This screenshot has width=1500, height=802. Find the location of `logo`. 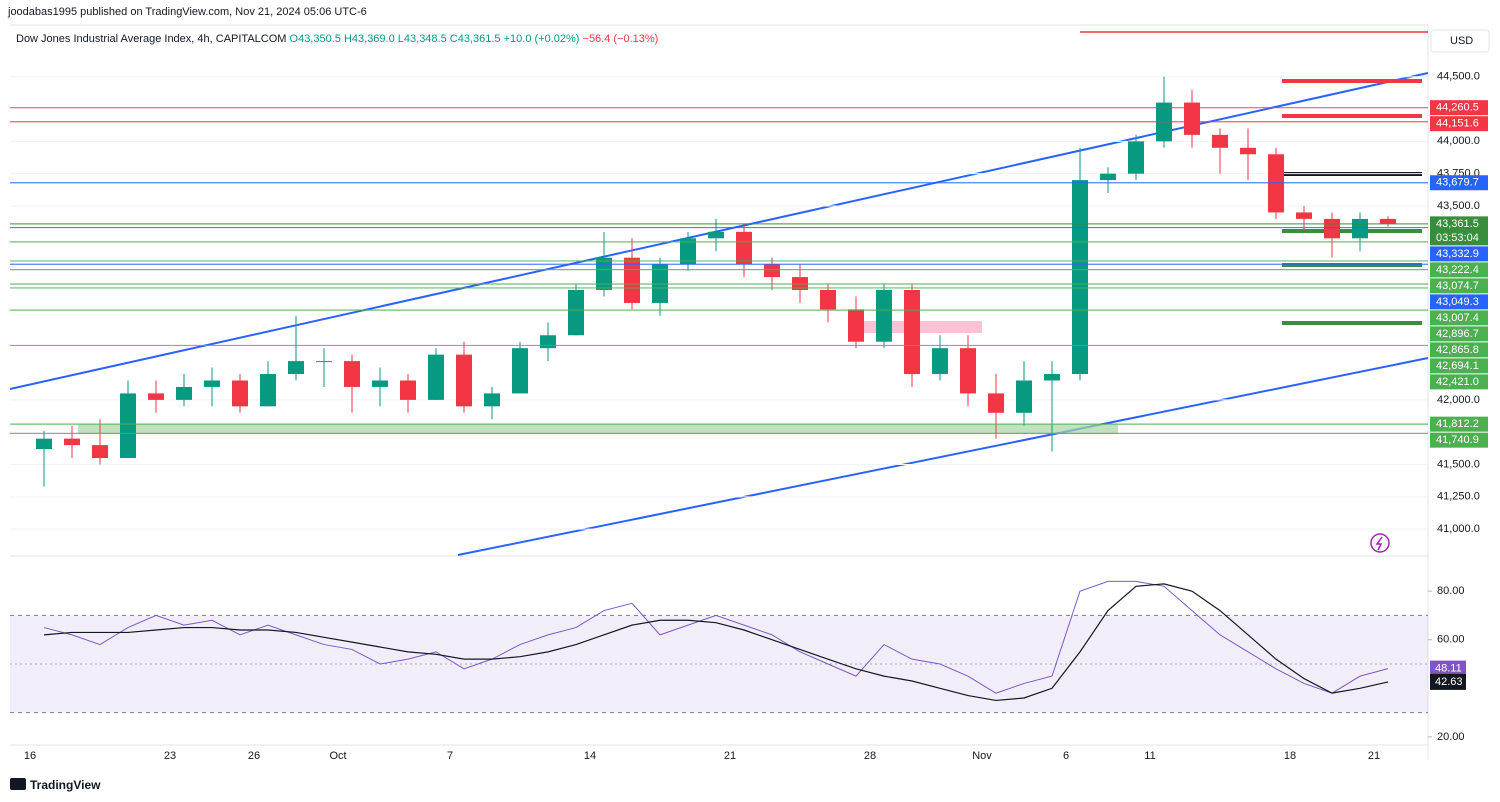

logo is located at coordinates (18, 784).